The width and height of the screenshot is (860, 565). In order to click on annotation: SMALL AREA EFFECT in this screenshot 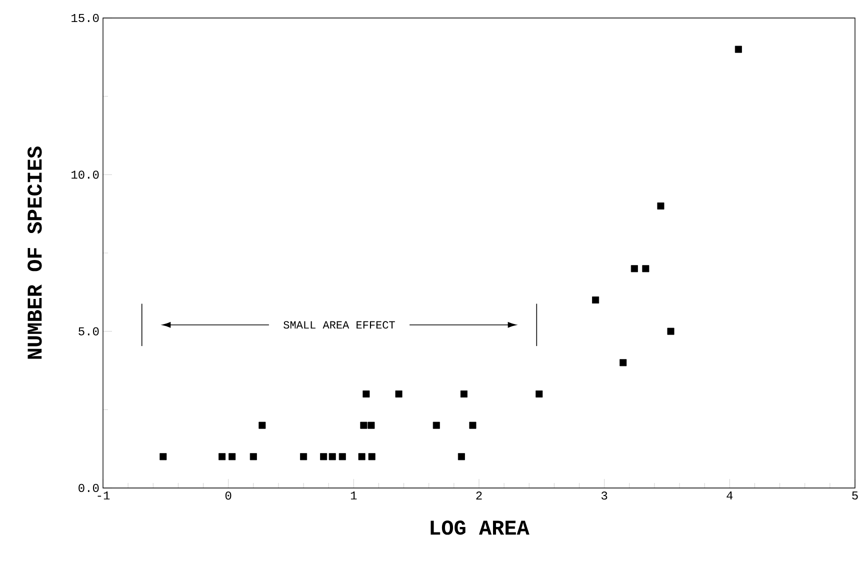, I will do `click(339, 325)`.